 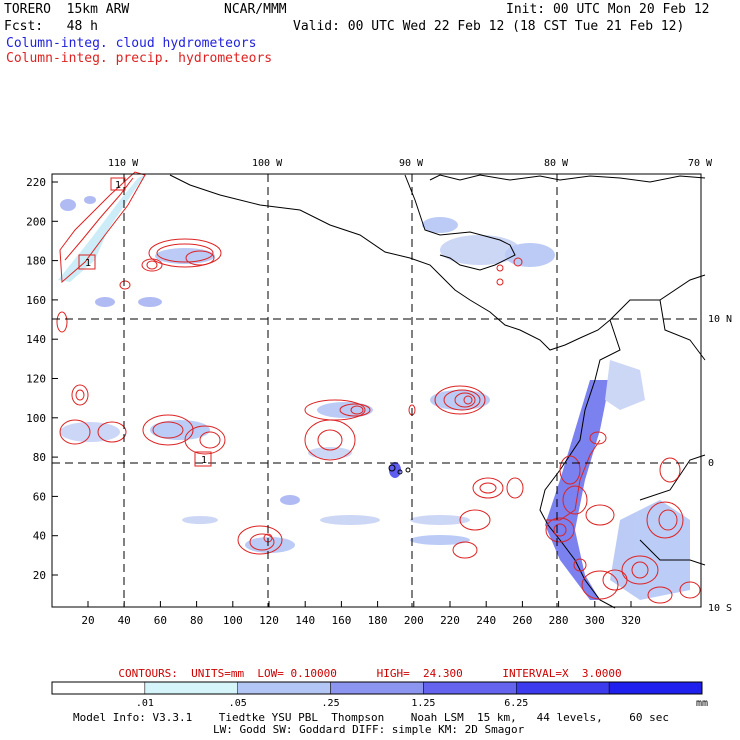 What do you see at coordinates (238, 703) in the screenshot?
I see `colorbar-level-label: .05` at bounding box center [238, 703].